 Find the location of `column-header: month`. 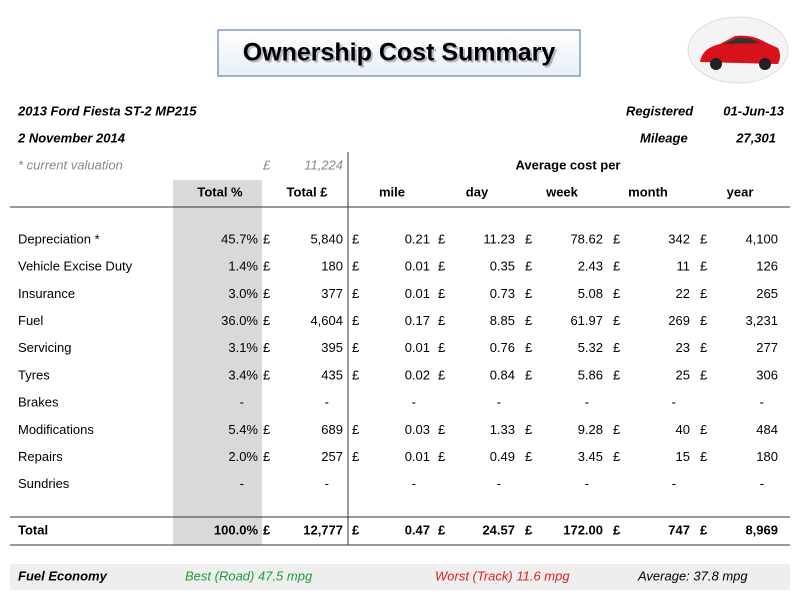

column-header: month is located at coordinates (648, 191).